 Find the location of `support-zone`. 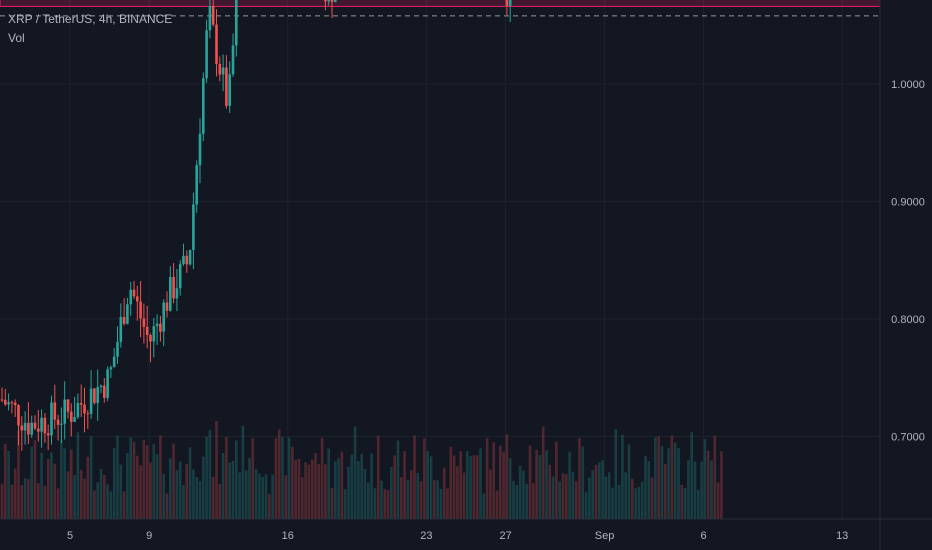

support-zone is located at coordinates (440, 3).